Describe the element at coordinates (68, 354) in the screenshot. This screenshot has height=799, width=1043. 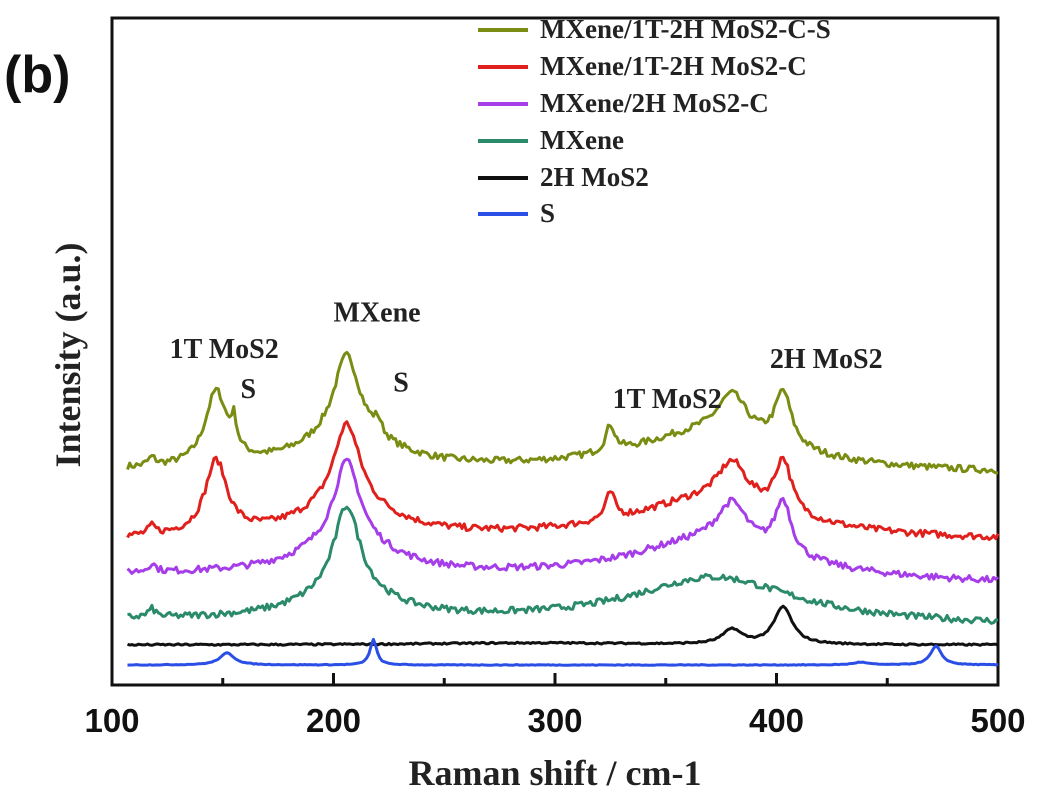
I see `y-axis-label: Intensity (a.u.)` at that location.